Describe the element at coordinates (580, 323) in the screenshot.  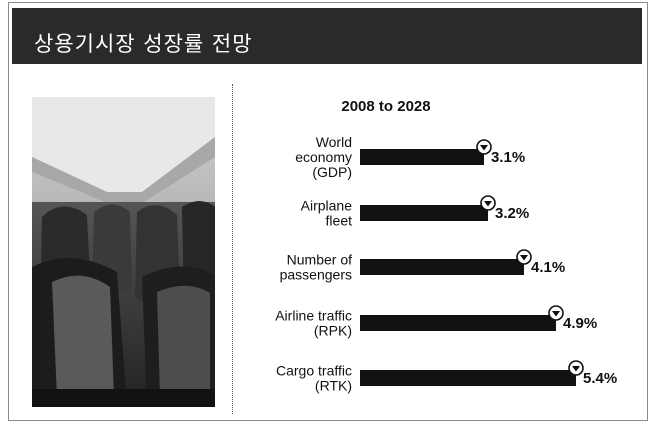
I see `value-label: 4.9%` at that location.